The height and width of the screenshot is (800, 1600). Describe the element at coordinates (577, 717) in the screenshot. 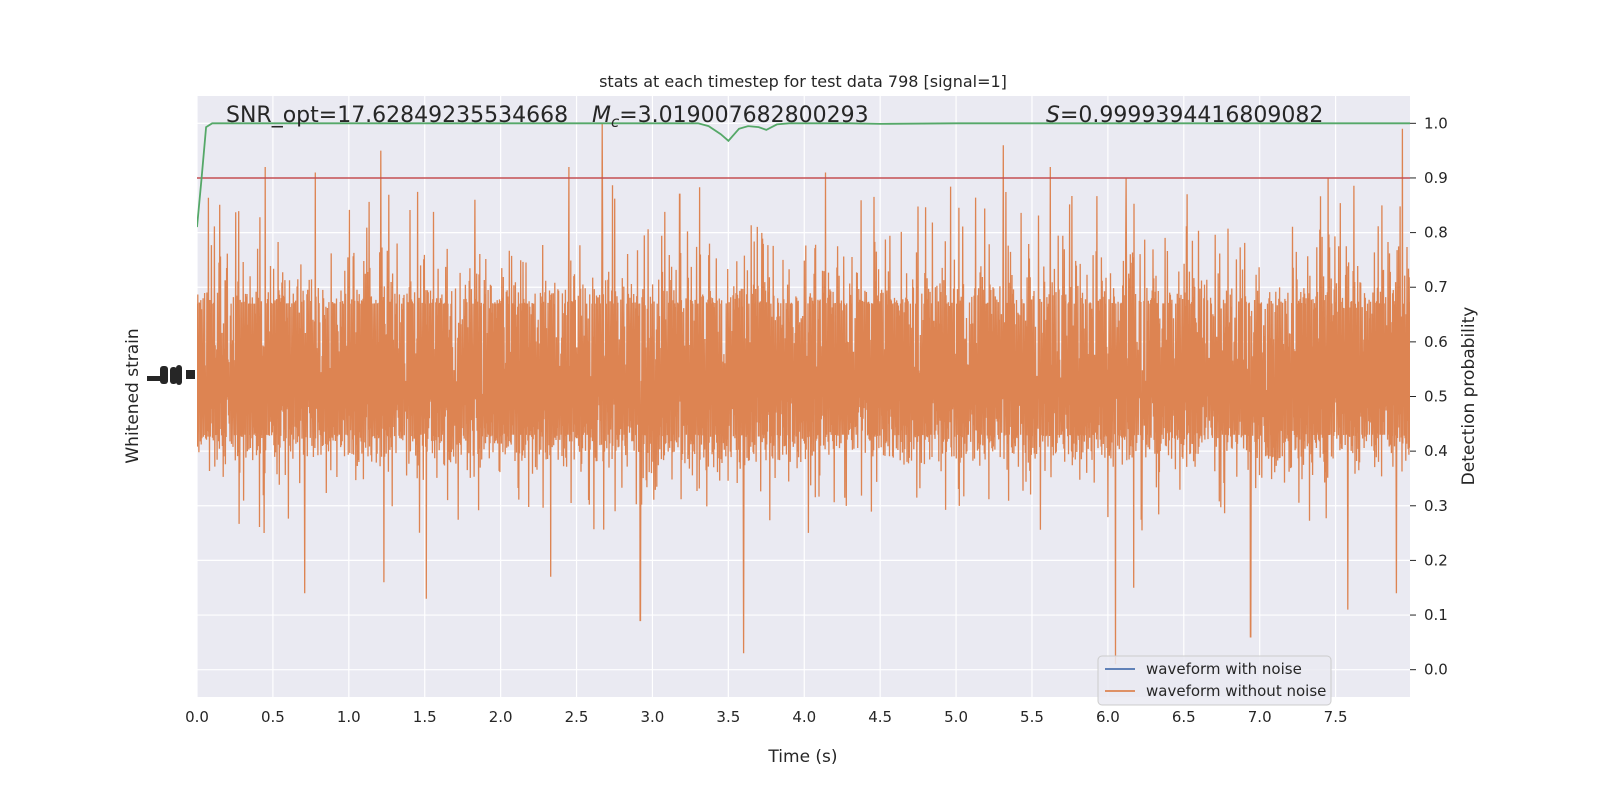

I see `x-tick-label: 2.5` at that location.